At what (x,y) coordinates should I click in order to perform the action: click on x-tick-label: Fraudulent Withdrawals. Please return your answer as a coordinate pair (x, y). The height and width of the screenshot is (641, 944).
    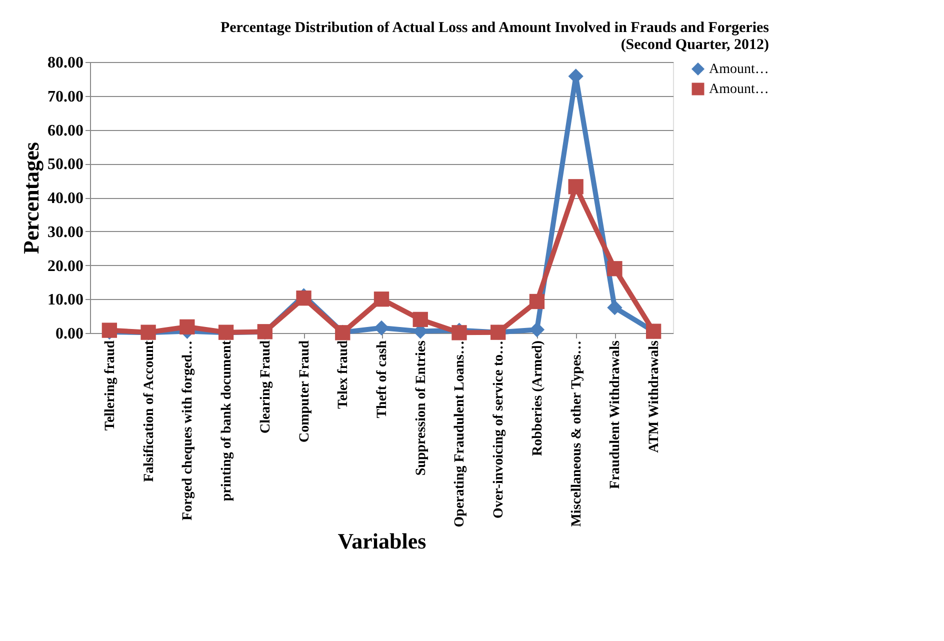
    Looking at the image, I should click on (616, 414).